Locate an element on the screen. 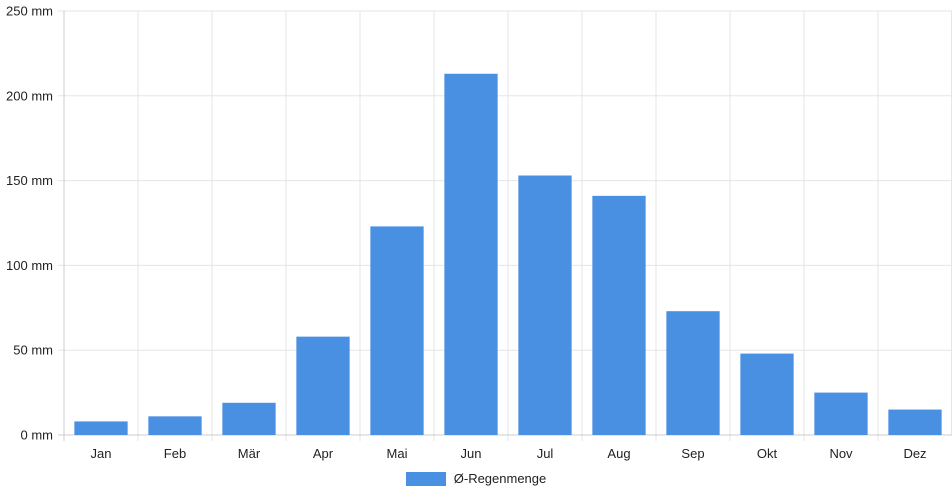 This screenshot has width=952, height=500. x-tick-label: Feb is located at coordinates (175, 453).